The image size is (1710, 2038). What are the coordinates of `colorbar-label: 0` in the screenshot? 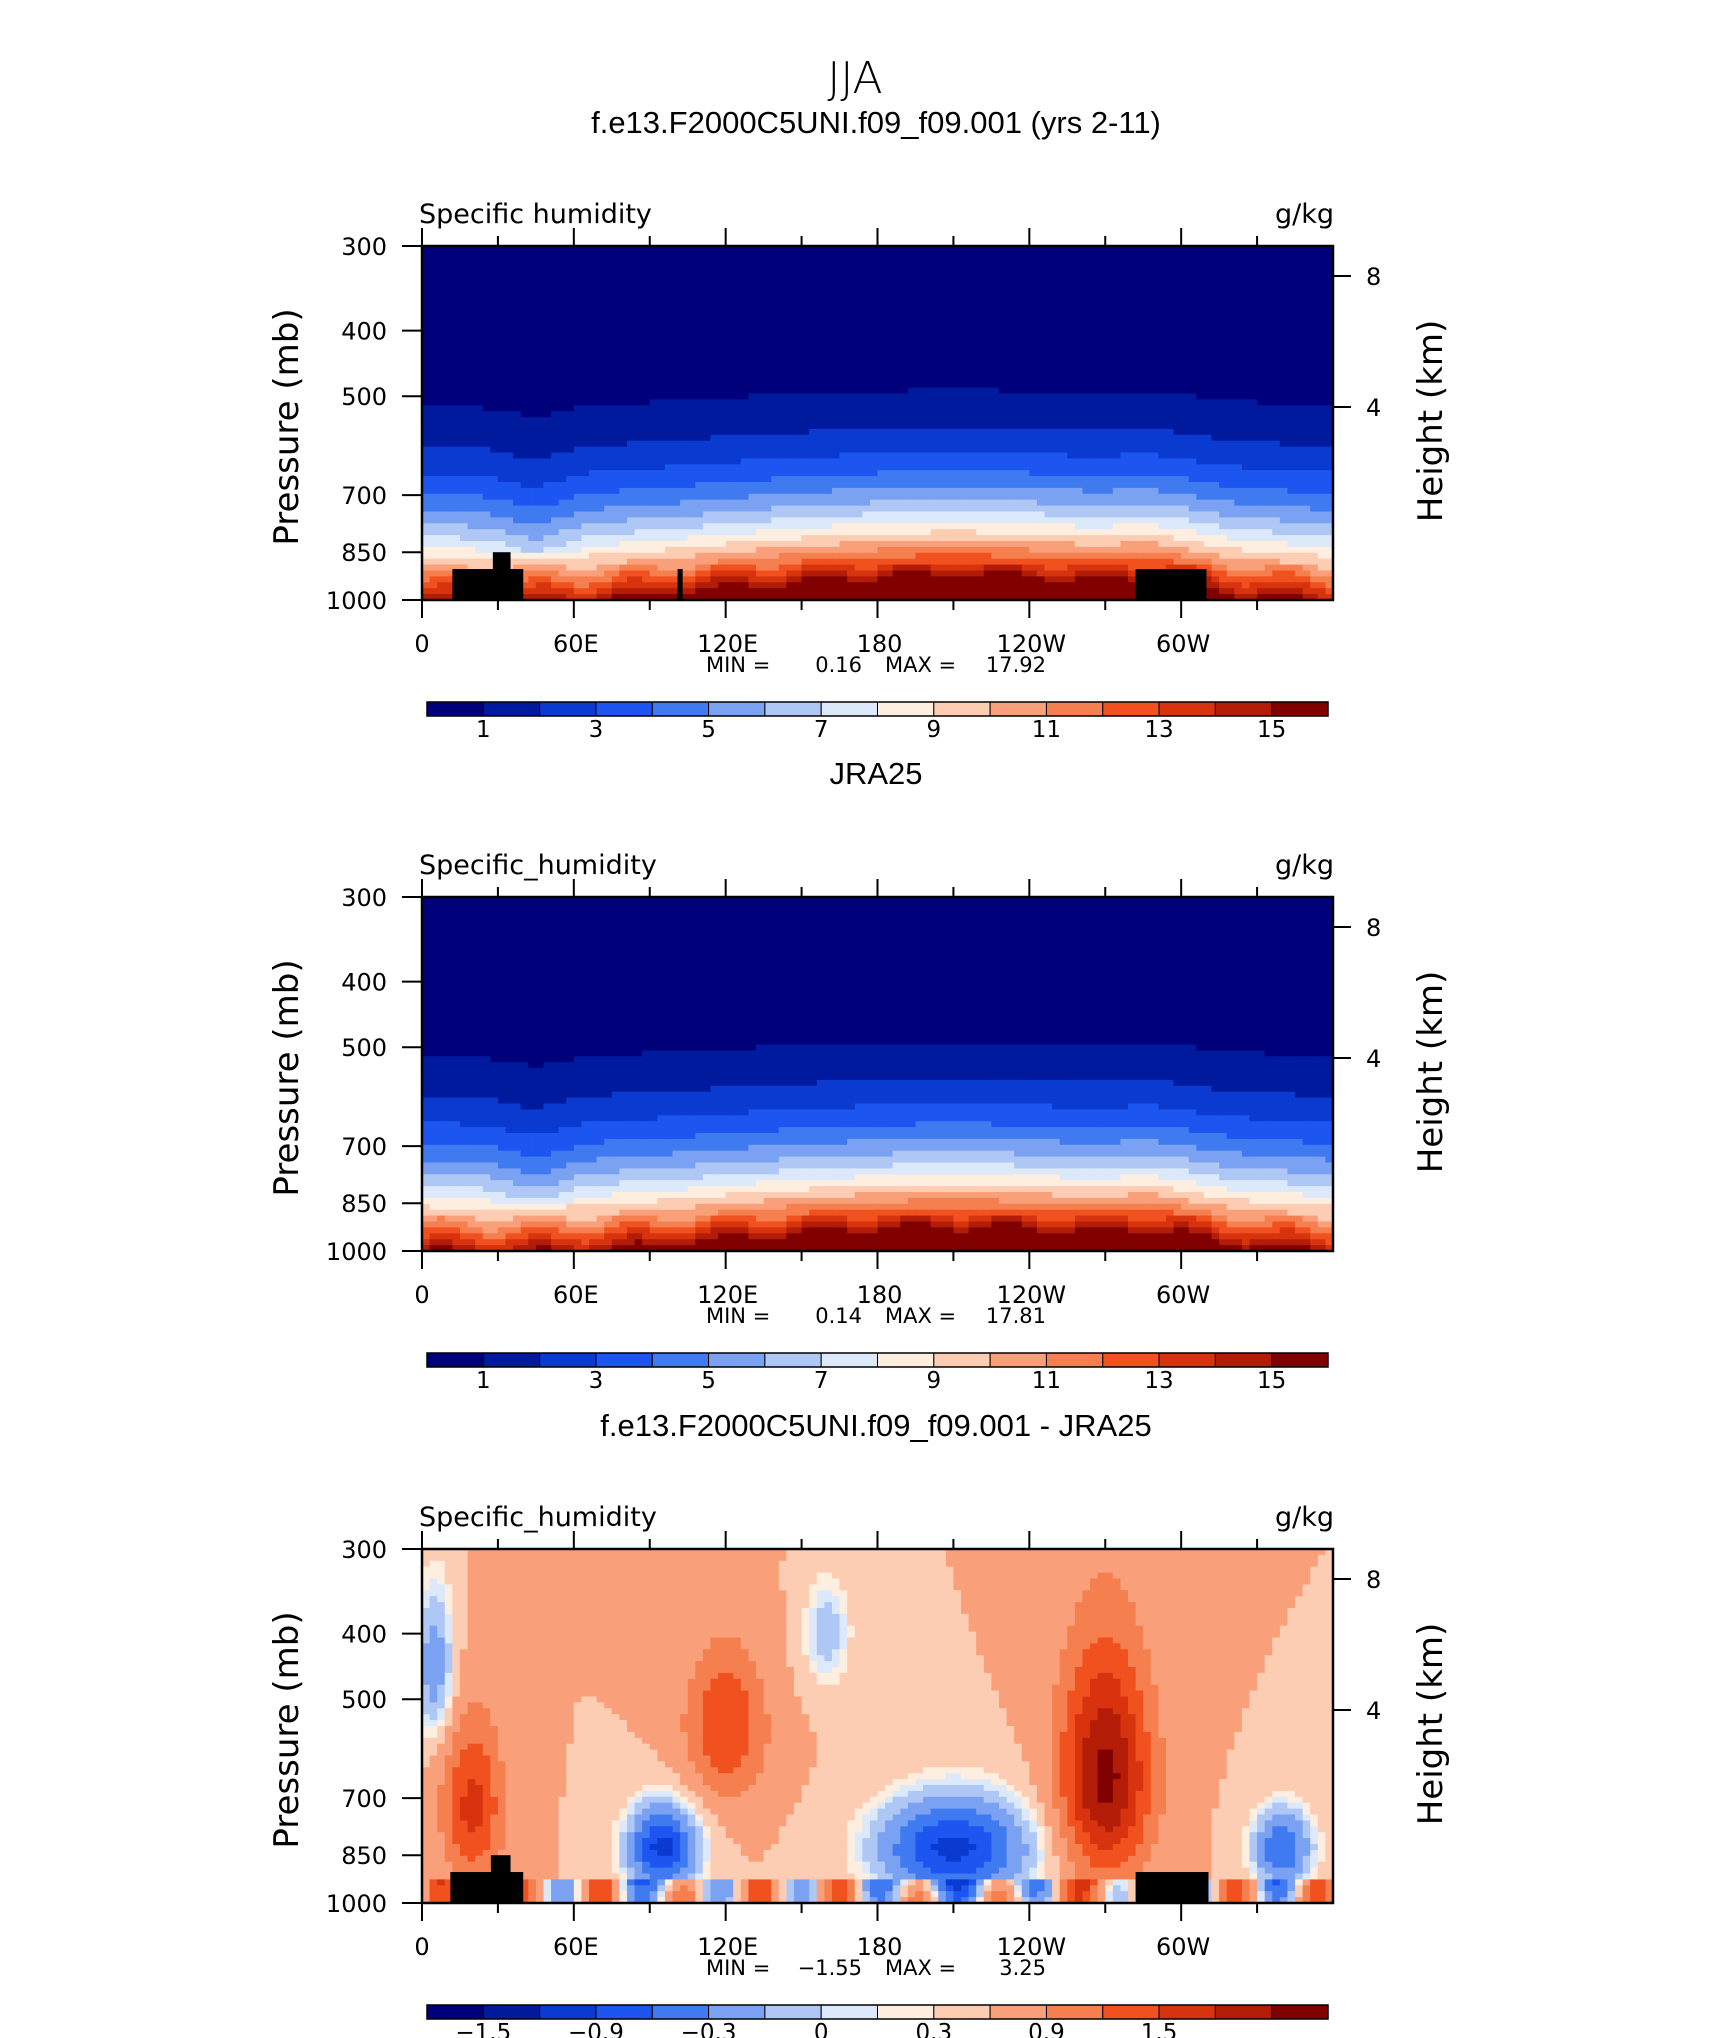 It's located at (821, 2029).